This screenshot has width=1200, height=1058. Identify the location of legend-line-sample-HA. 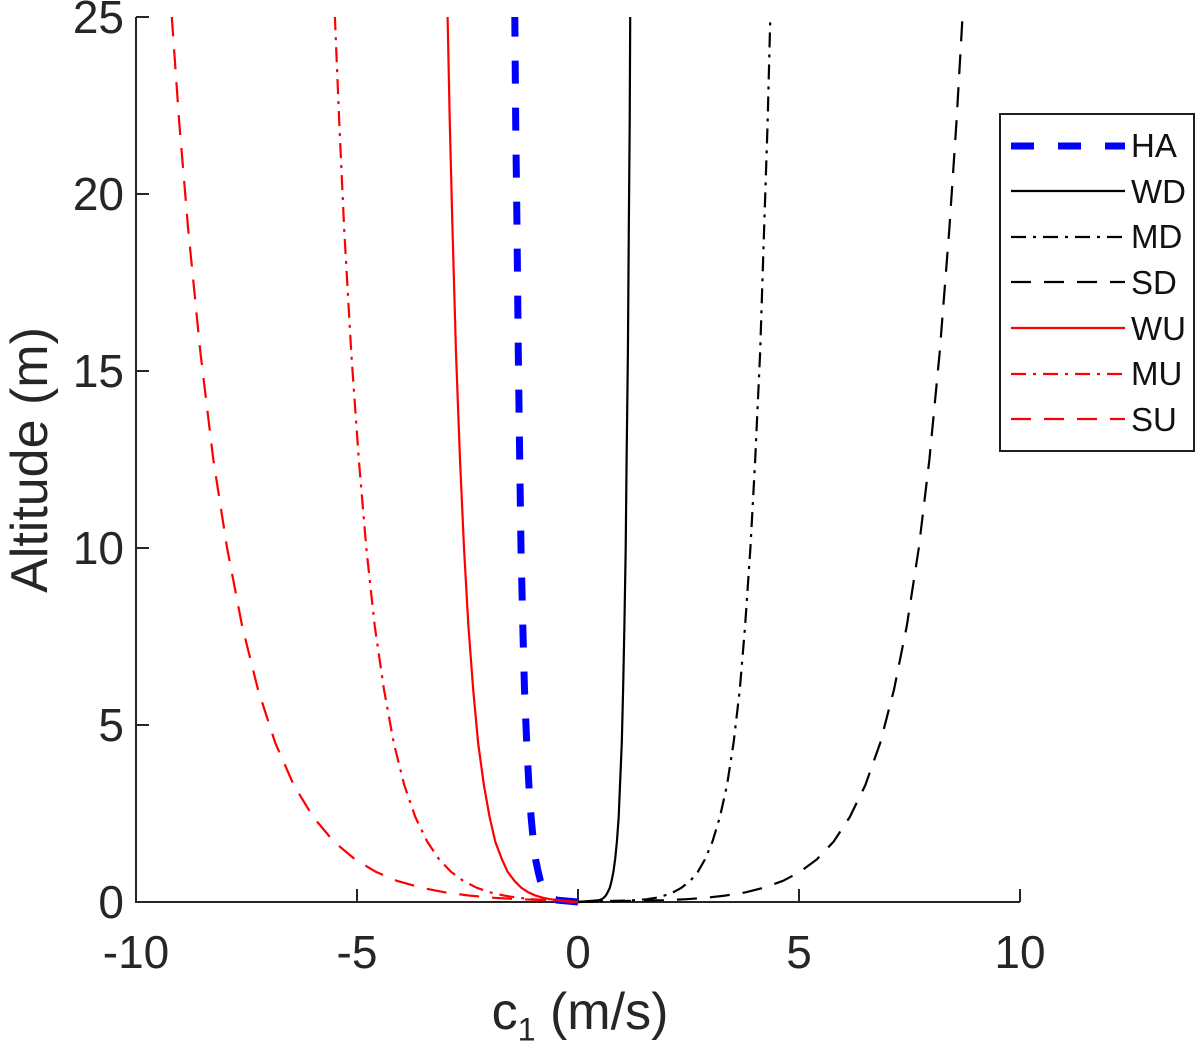
(1068, 146).